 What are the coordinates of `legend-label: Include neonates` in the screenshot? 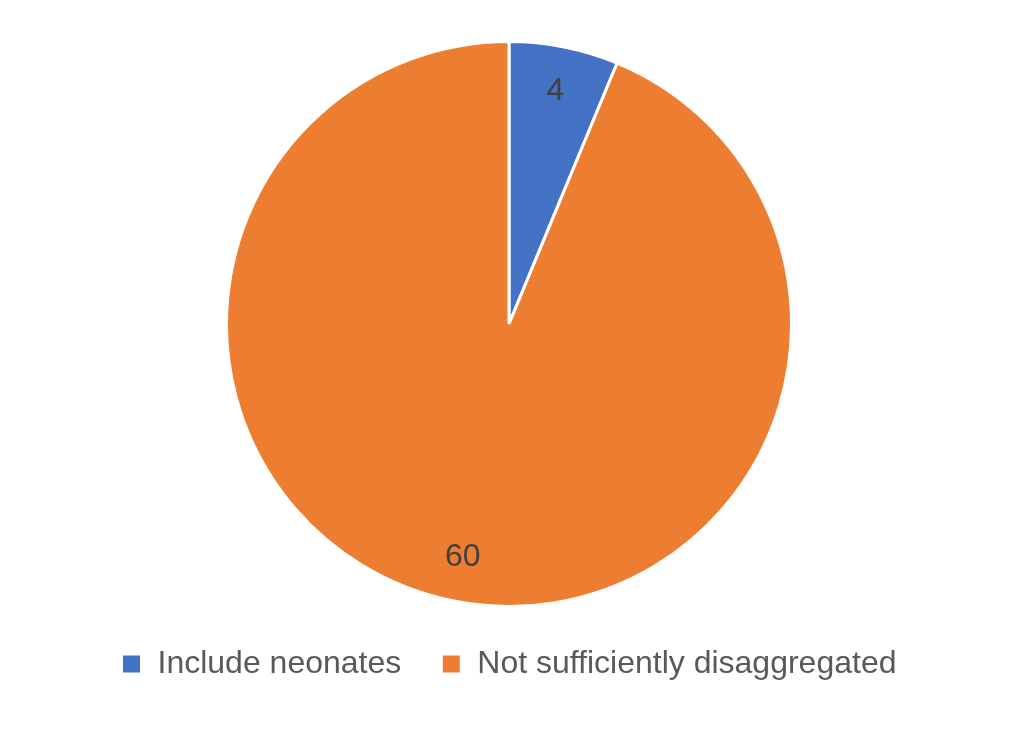 It's located at (279, 661).